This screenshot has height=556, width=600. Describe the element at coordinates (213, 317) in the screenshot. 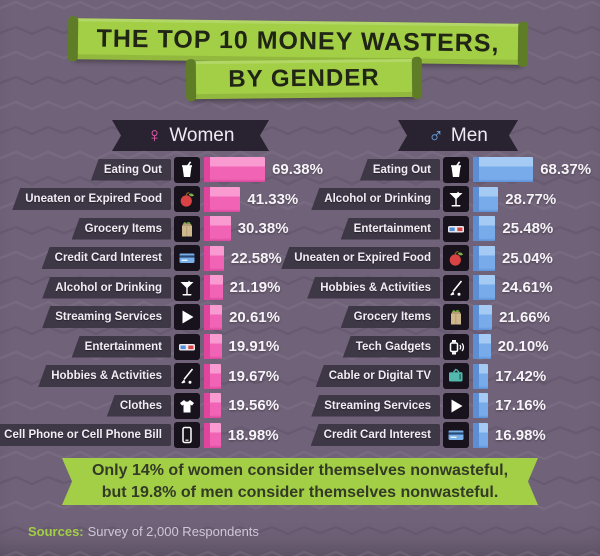

I see `bar-women-streaming` at that location.